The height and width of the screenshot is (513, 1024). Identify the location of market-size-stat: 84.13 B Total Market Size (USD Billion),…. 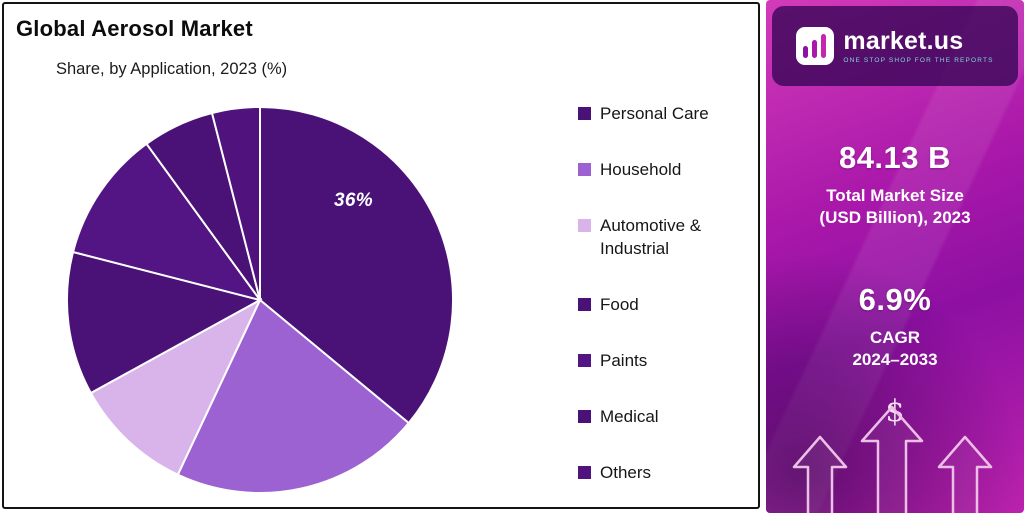
(895, 184).